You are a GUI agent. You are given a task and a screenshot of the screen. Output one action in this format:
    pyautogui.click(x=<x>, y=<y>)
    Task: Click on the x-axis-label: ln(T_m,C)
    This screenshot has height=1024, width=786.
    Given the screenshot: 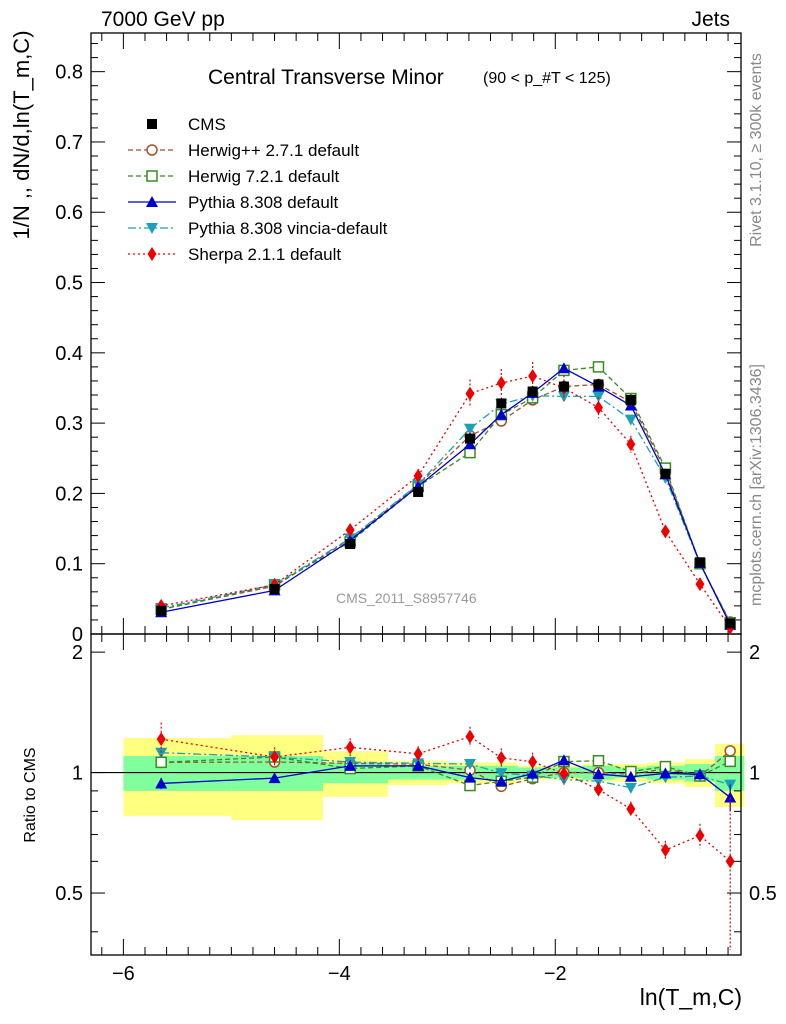 What is the action you would take?
    pyautogui.click(x=690, y=997)
    